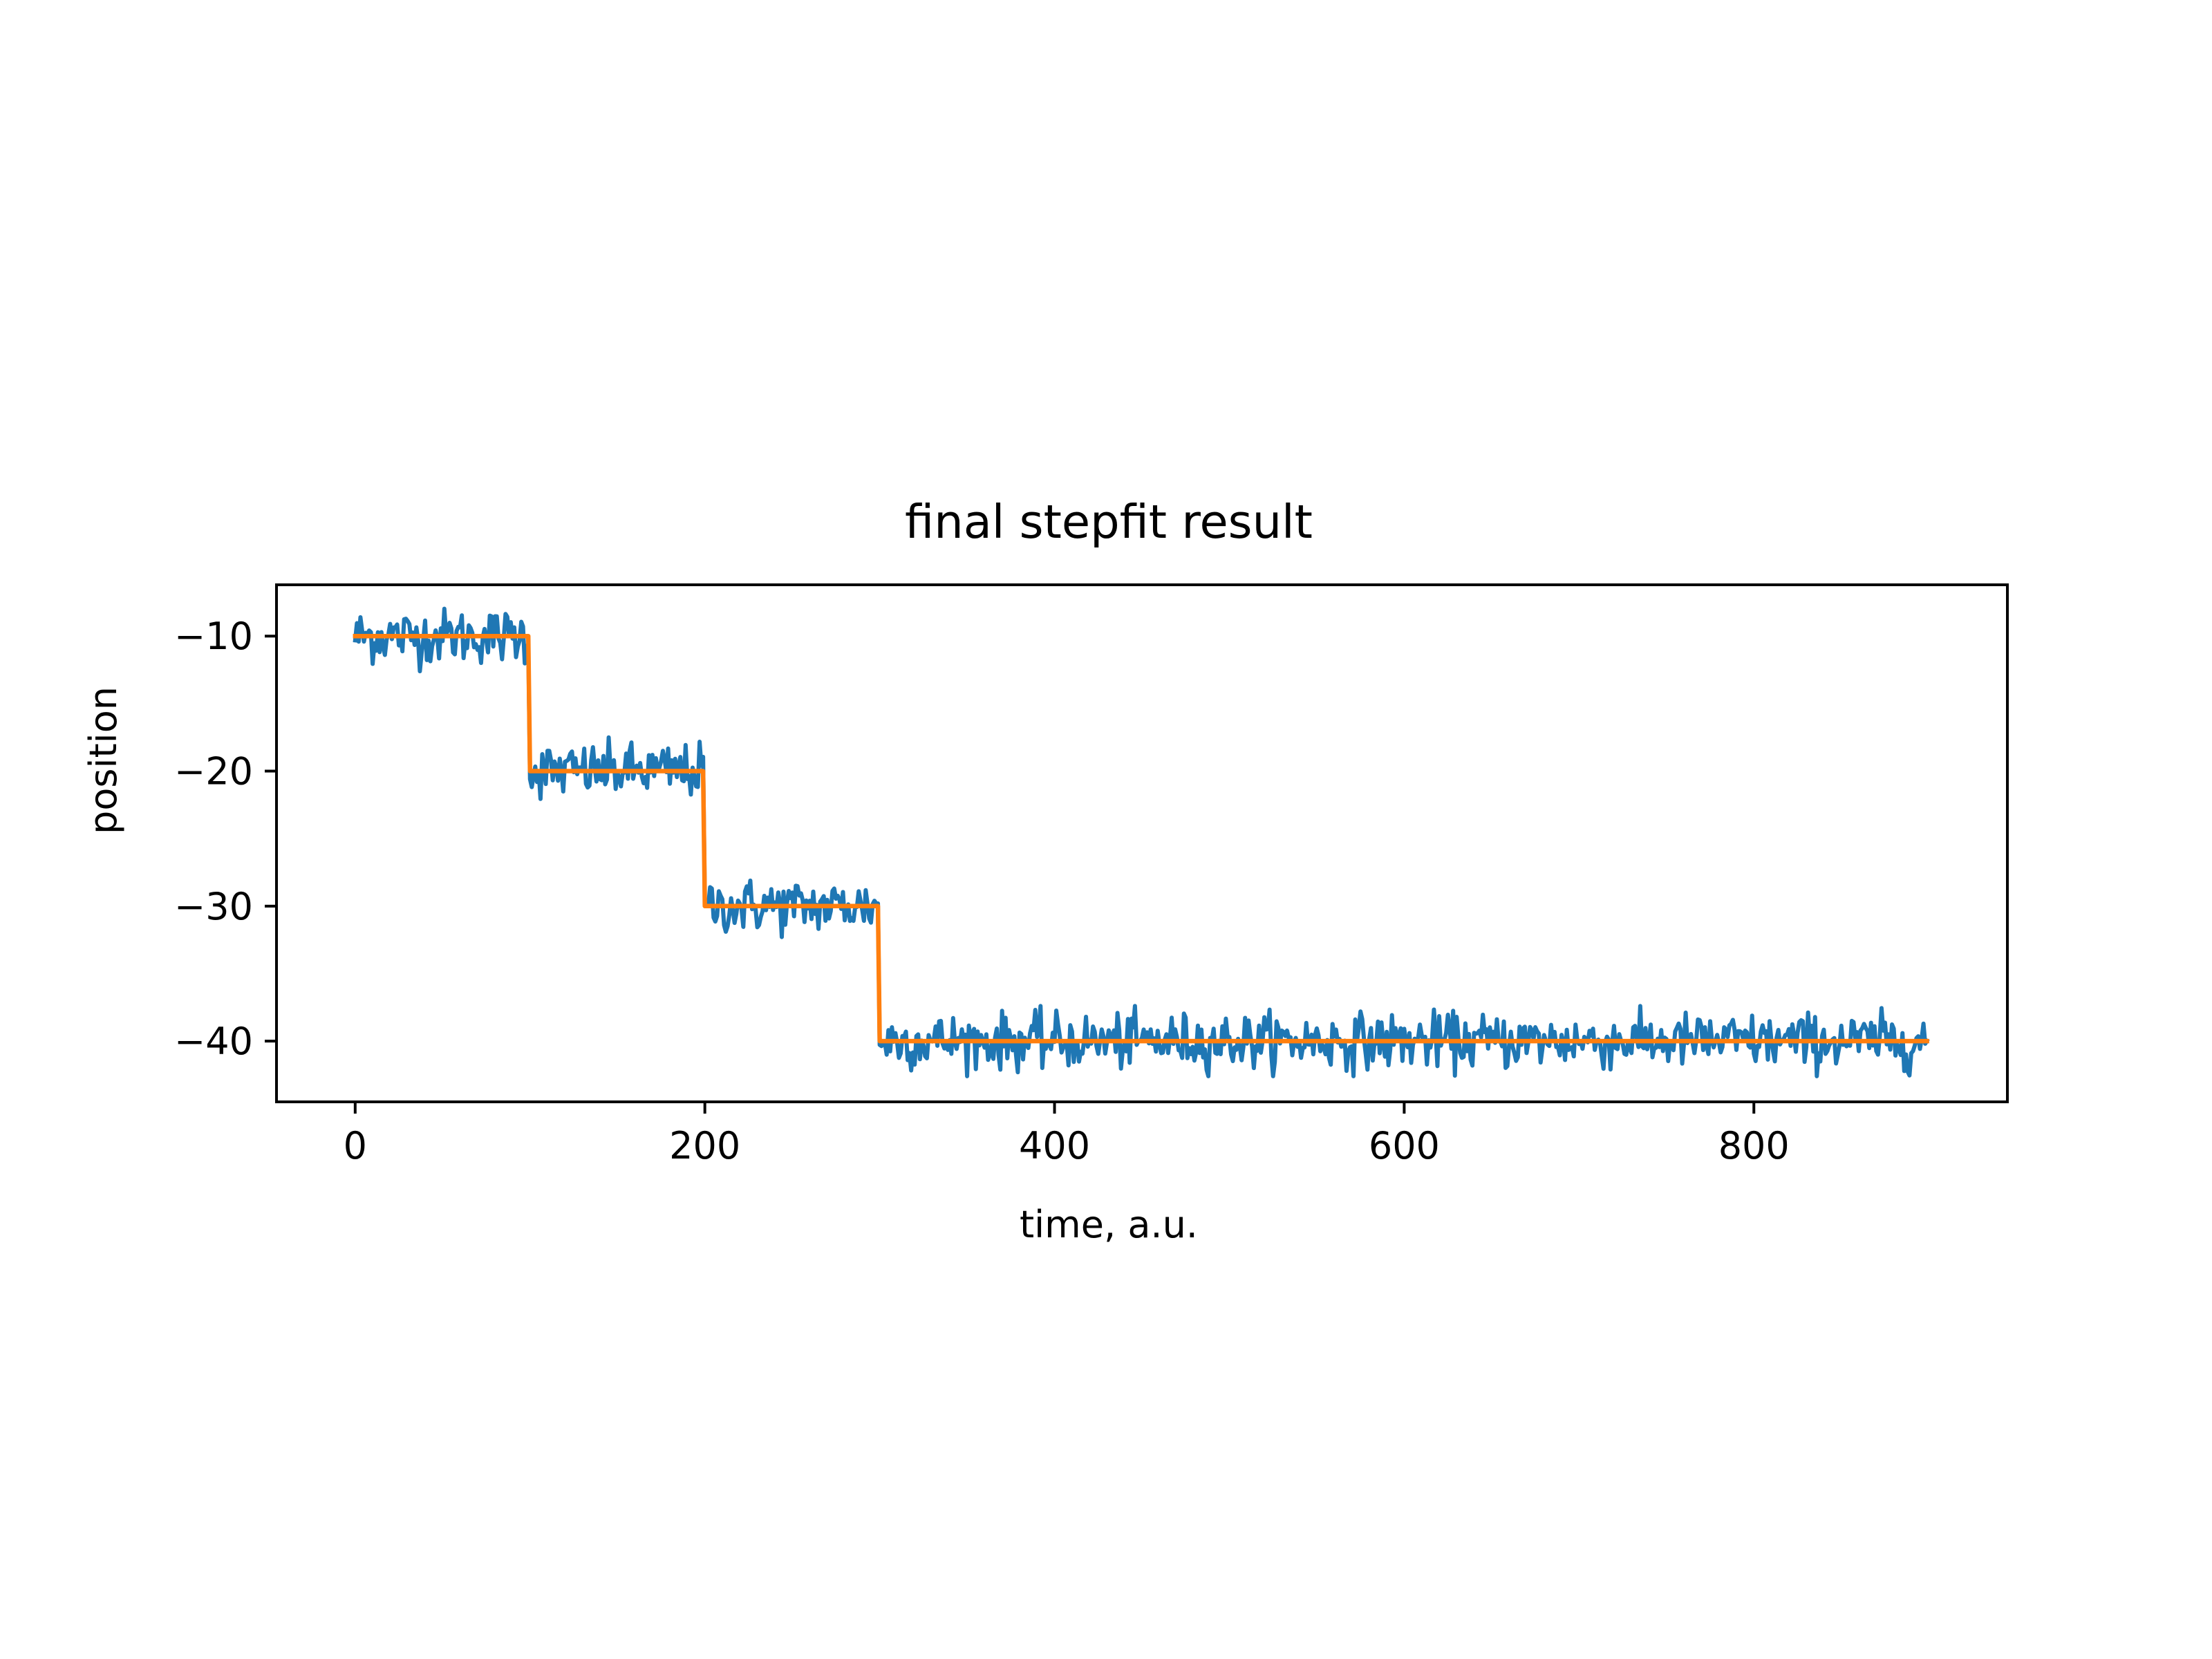  What do you see at coordinates (1109, 522) in the screenshot?
I see `chart-title: final stepfit result` at bounding box center [1109, 522].